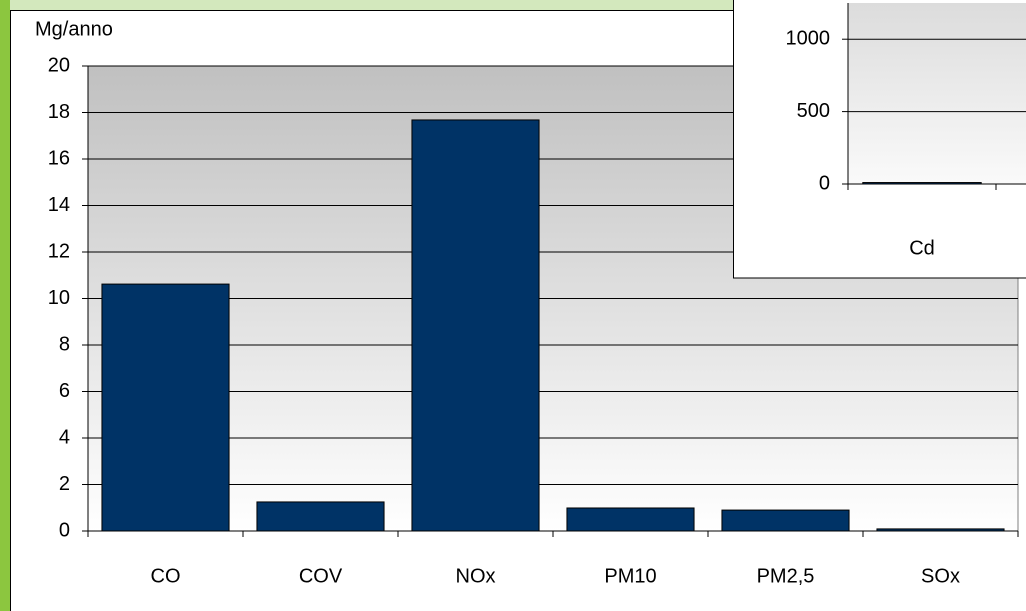 The image size is (1026, 611). I want to click on plot-area, so click(937, 93).